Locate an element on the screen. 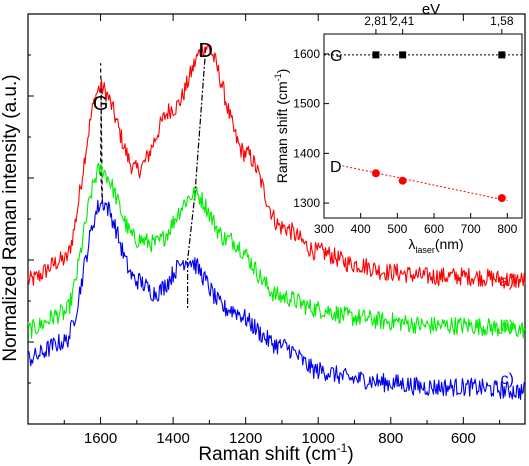  main-x-tick-label: 600 is located at coordinates (463, 438).